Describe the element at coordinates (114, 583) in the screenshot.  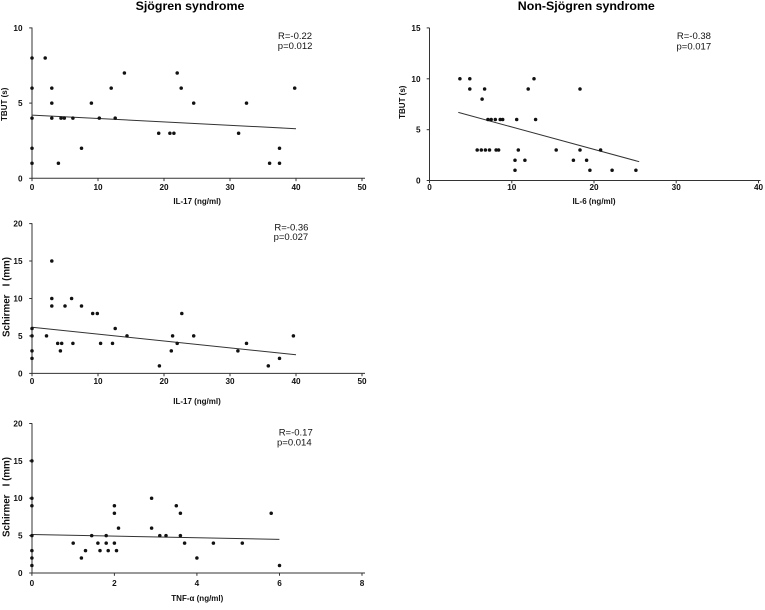
I see `svg-text: 2` at that location.